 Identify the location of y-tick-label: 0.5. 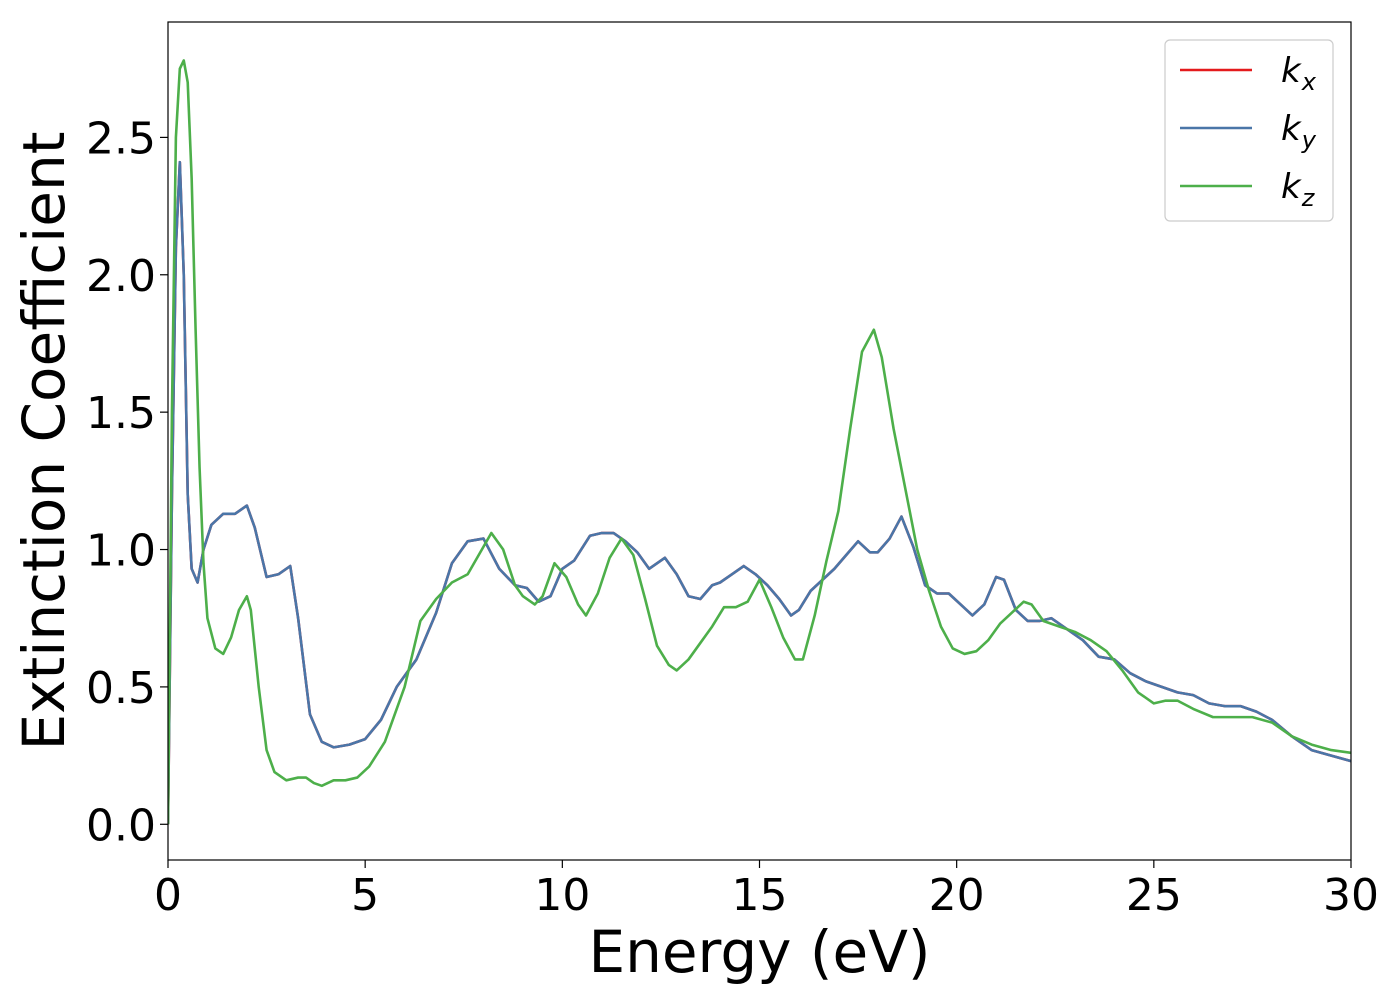
(121, 688).